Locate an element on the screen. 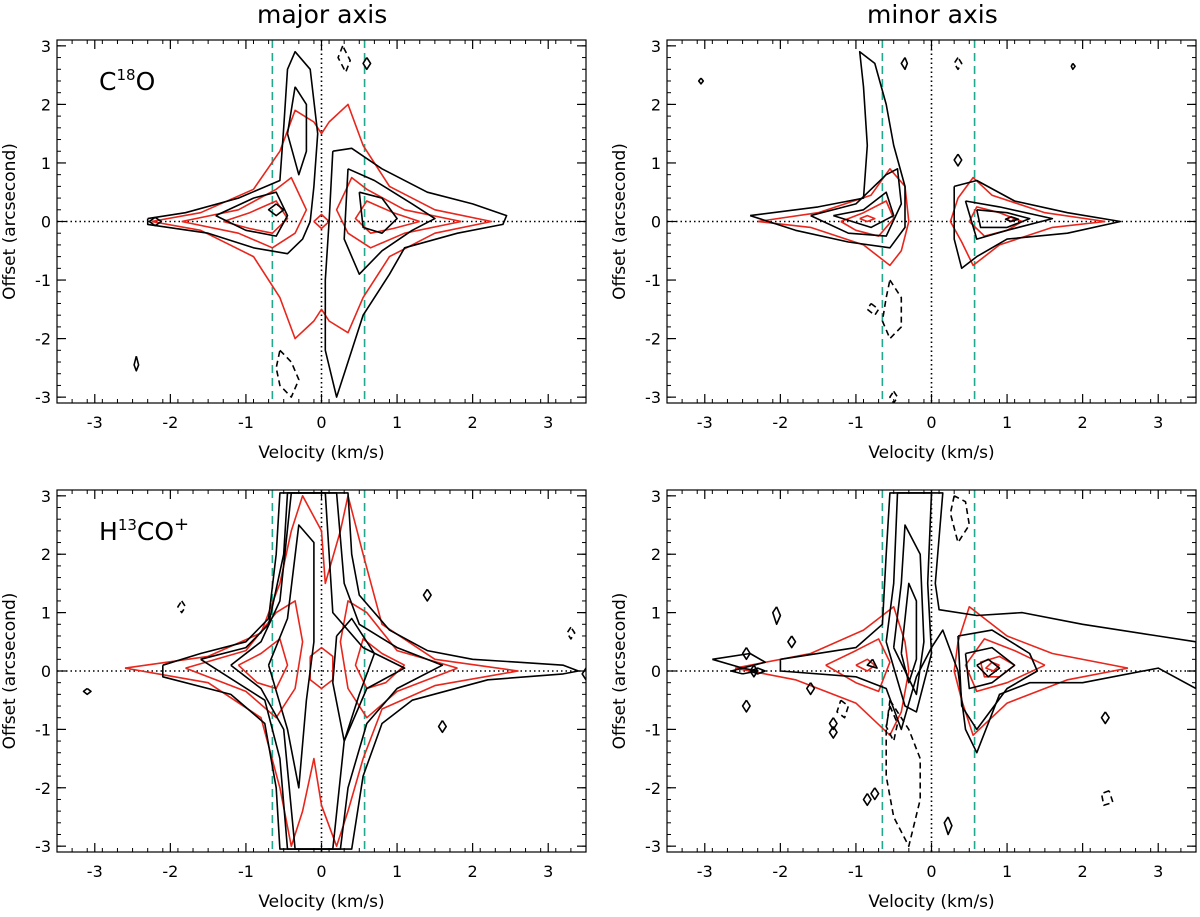 The image size is (1200, 917). molecule-label: H13CO+ is located at coordinates (144, 530).